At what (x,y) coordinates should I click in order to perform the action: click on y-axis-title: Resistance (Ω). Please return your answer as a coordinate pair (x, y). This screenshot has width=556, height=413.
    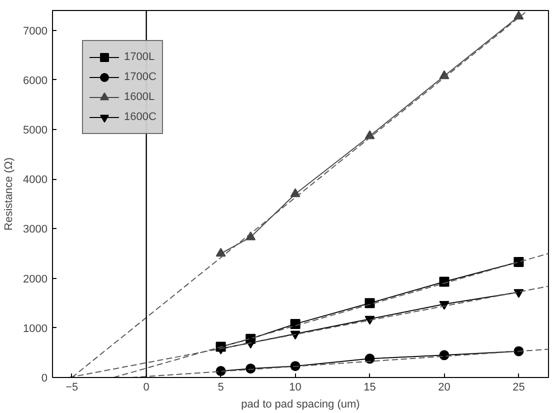
    Looking at the image, I should click on (9, 194).